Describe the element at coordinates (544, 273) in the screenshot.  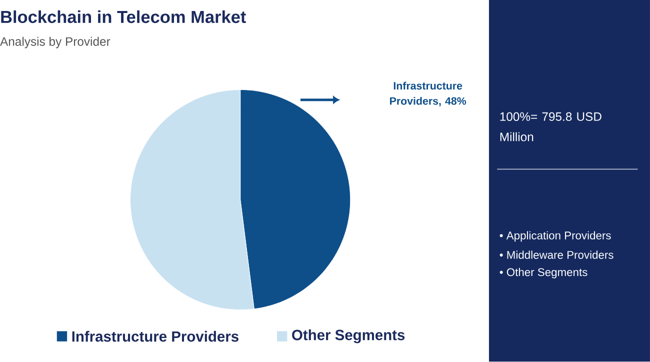
I see `text: • Other Segments` at that location.